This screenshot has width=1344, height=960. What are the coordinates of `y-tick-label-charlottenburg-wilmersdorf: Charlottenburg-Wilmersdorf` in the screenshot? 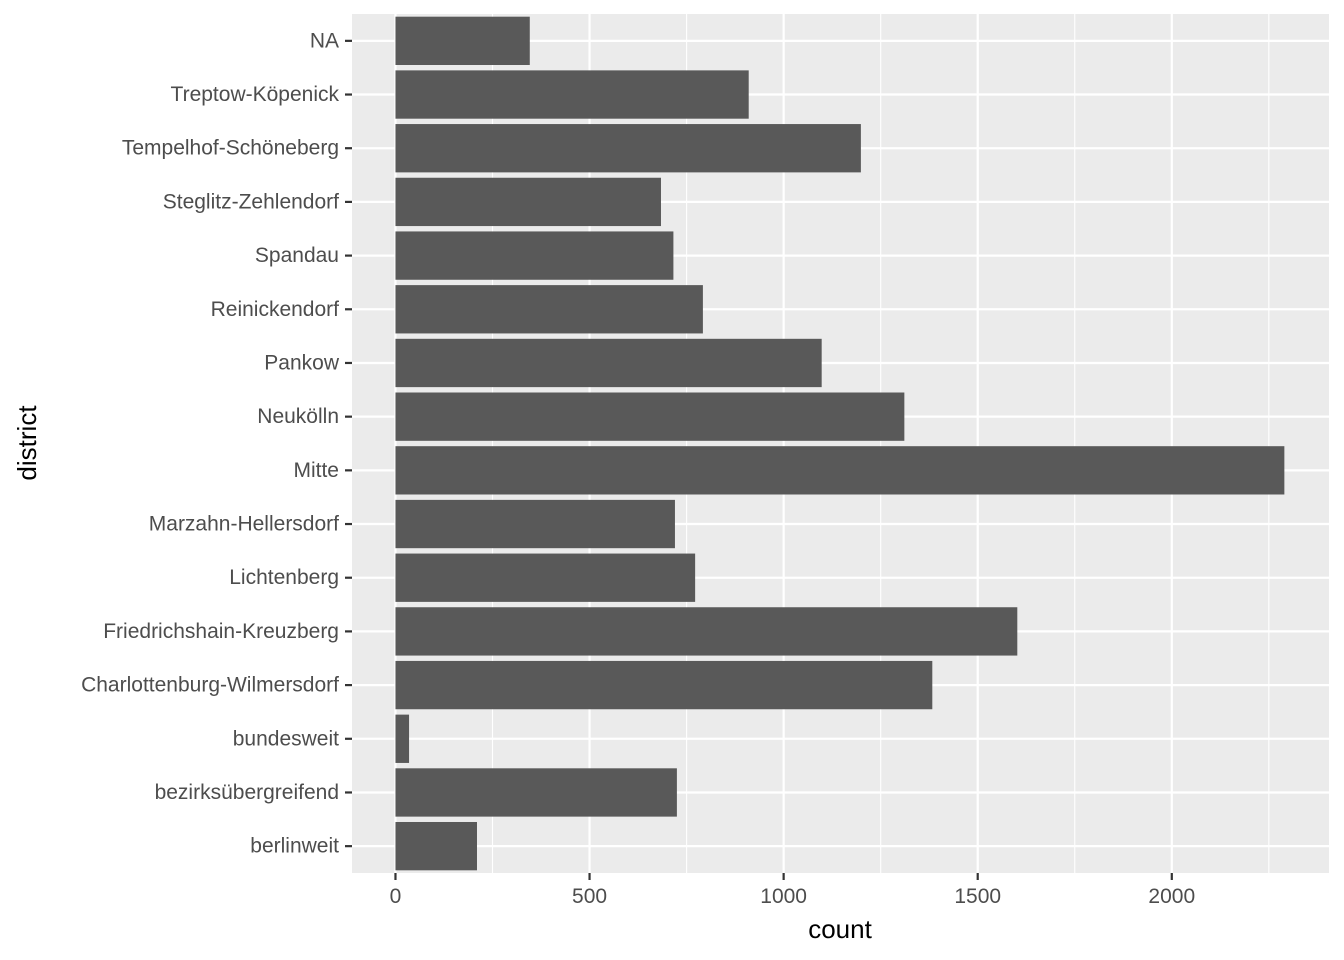 It's located at (210, 685).